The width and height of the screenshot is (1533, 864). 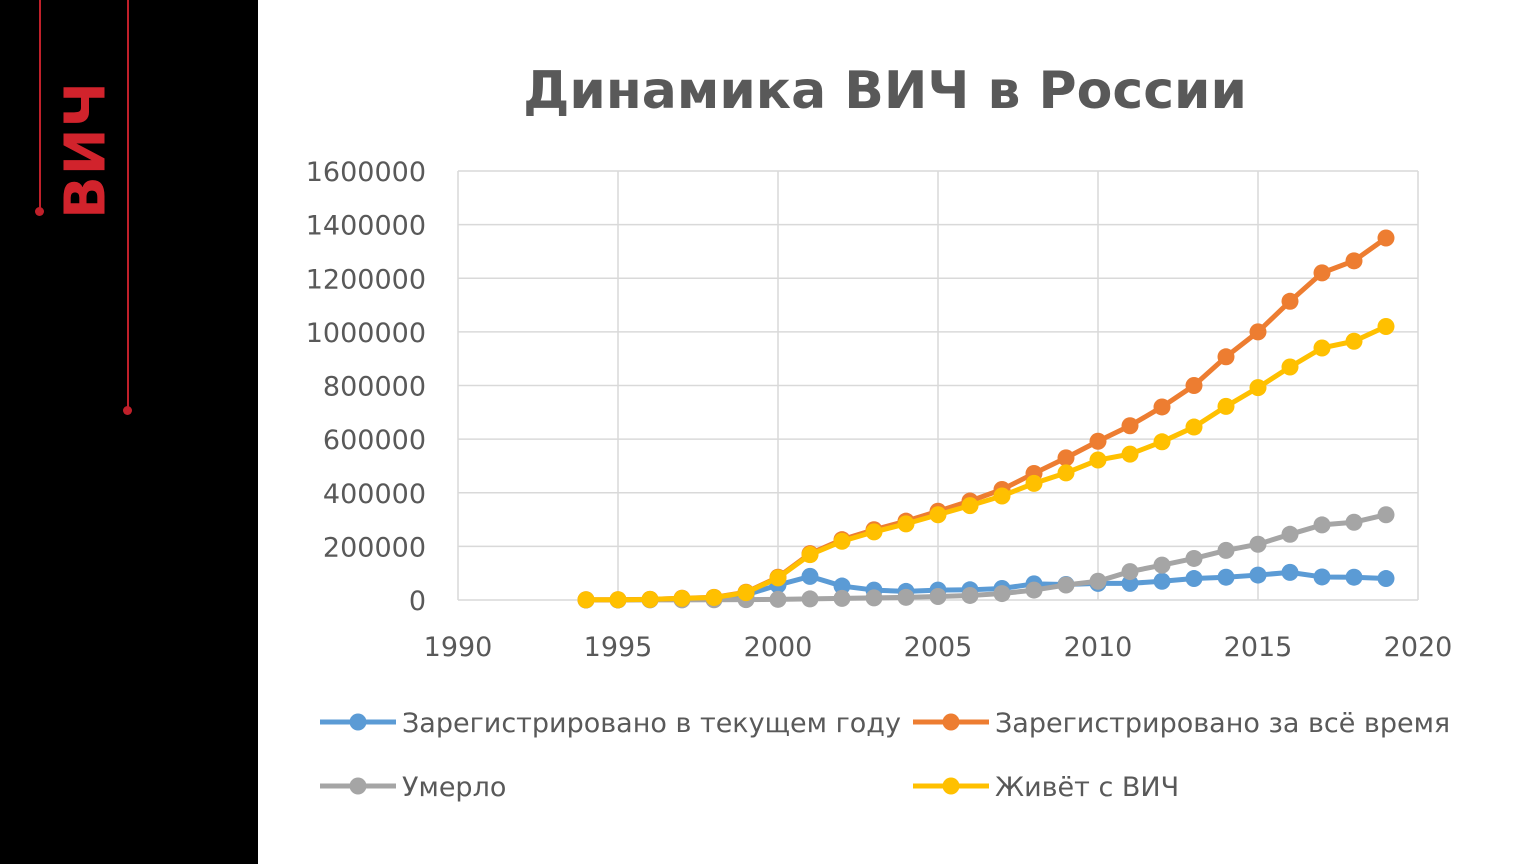 I want to click on y-tick-label: 600000, so click(x=374, y=440).